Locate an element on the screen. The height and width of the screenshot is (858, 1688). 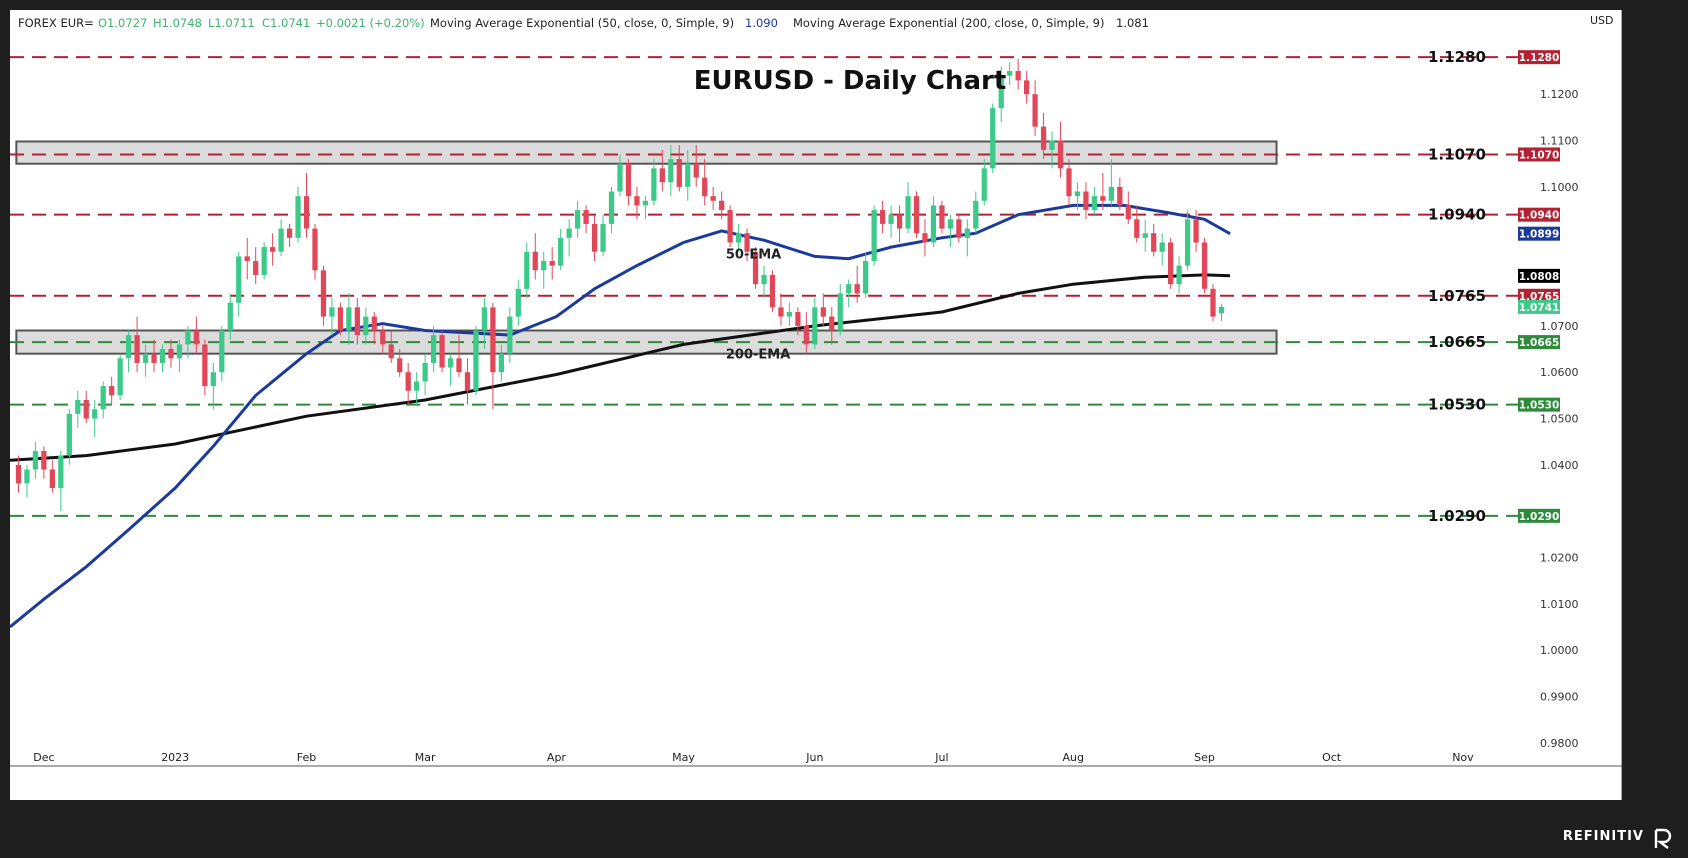
x-tick-label: Dec is located at coordinates (43, 757).